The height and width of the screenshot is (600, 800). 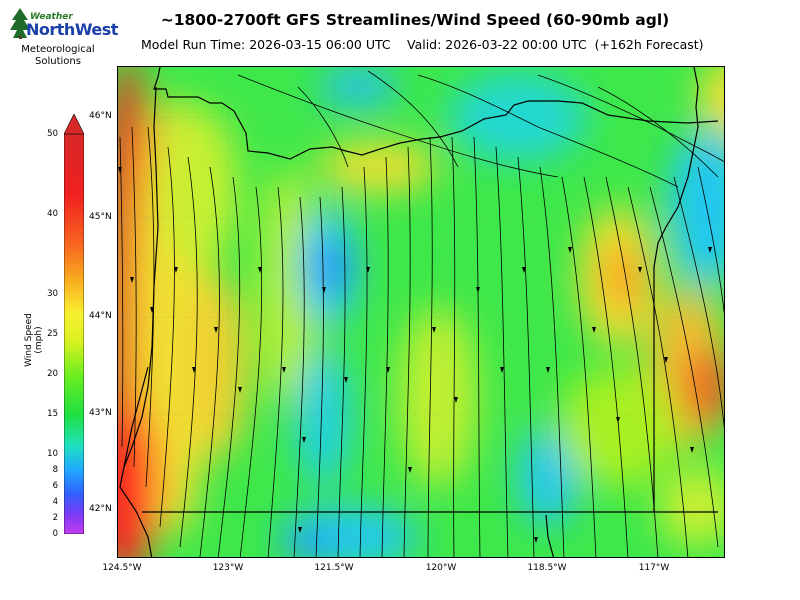 I want to click on lon-label: 117°W, so click(x=654, y=568).